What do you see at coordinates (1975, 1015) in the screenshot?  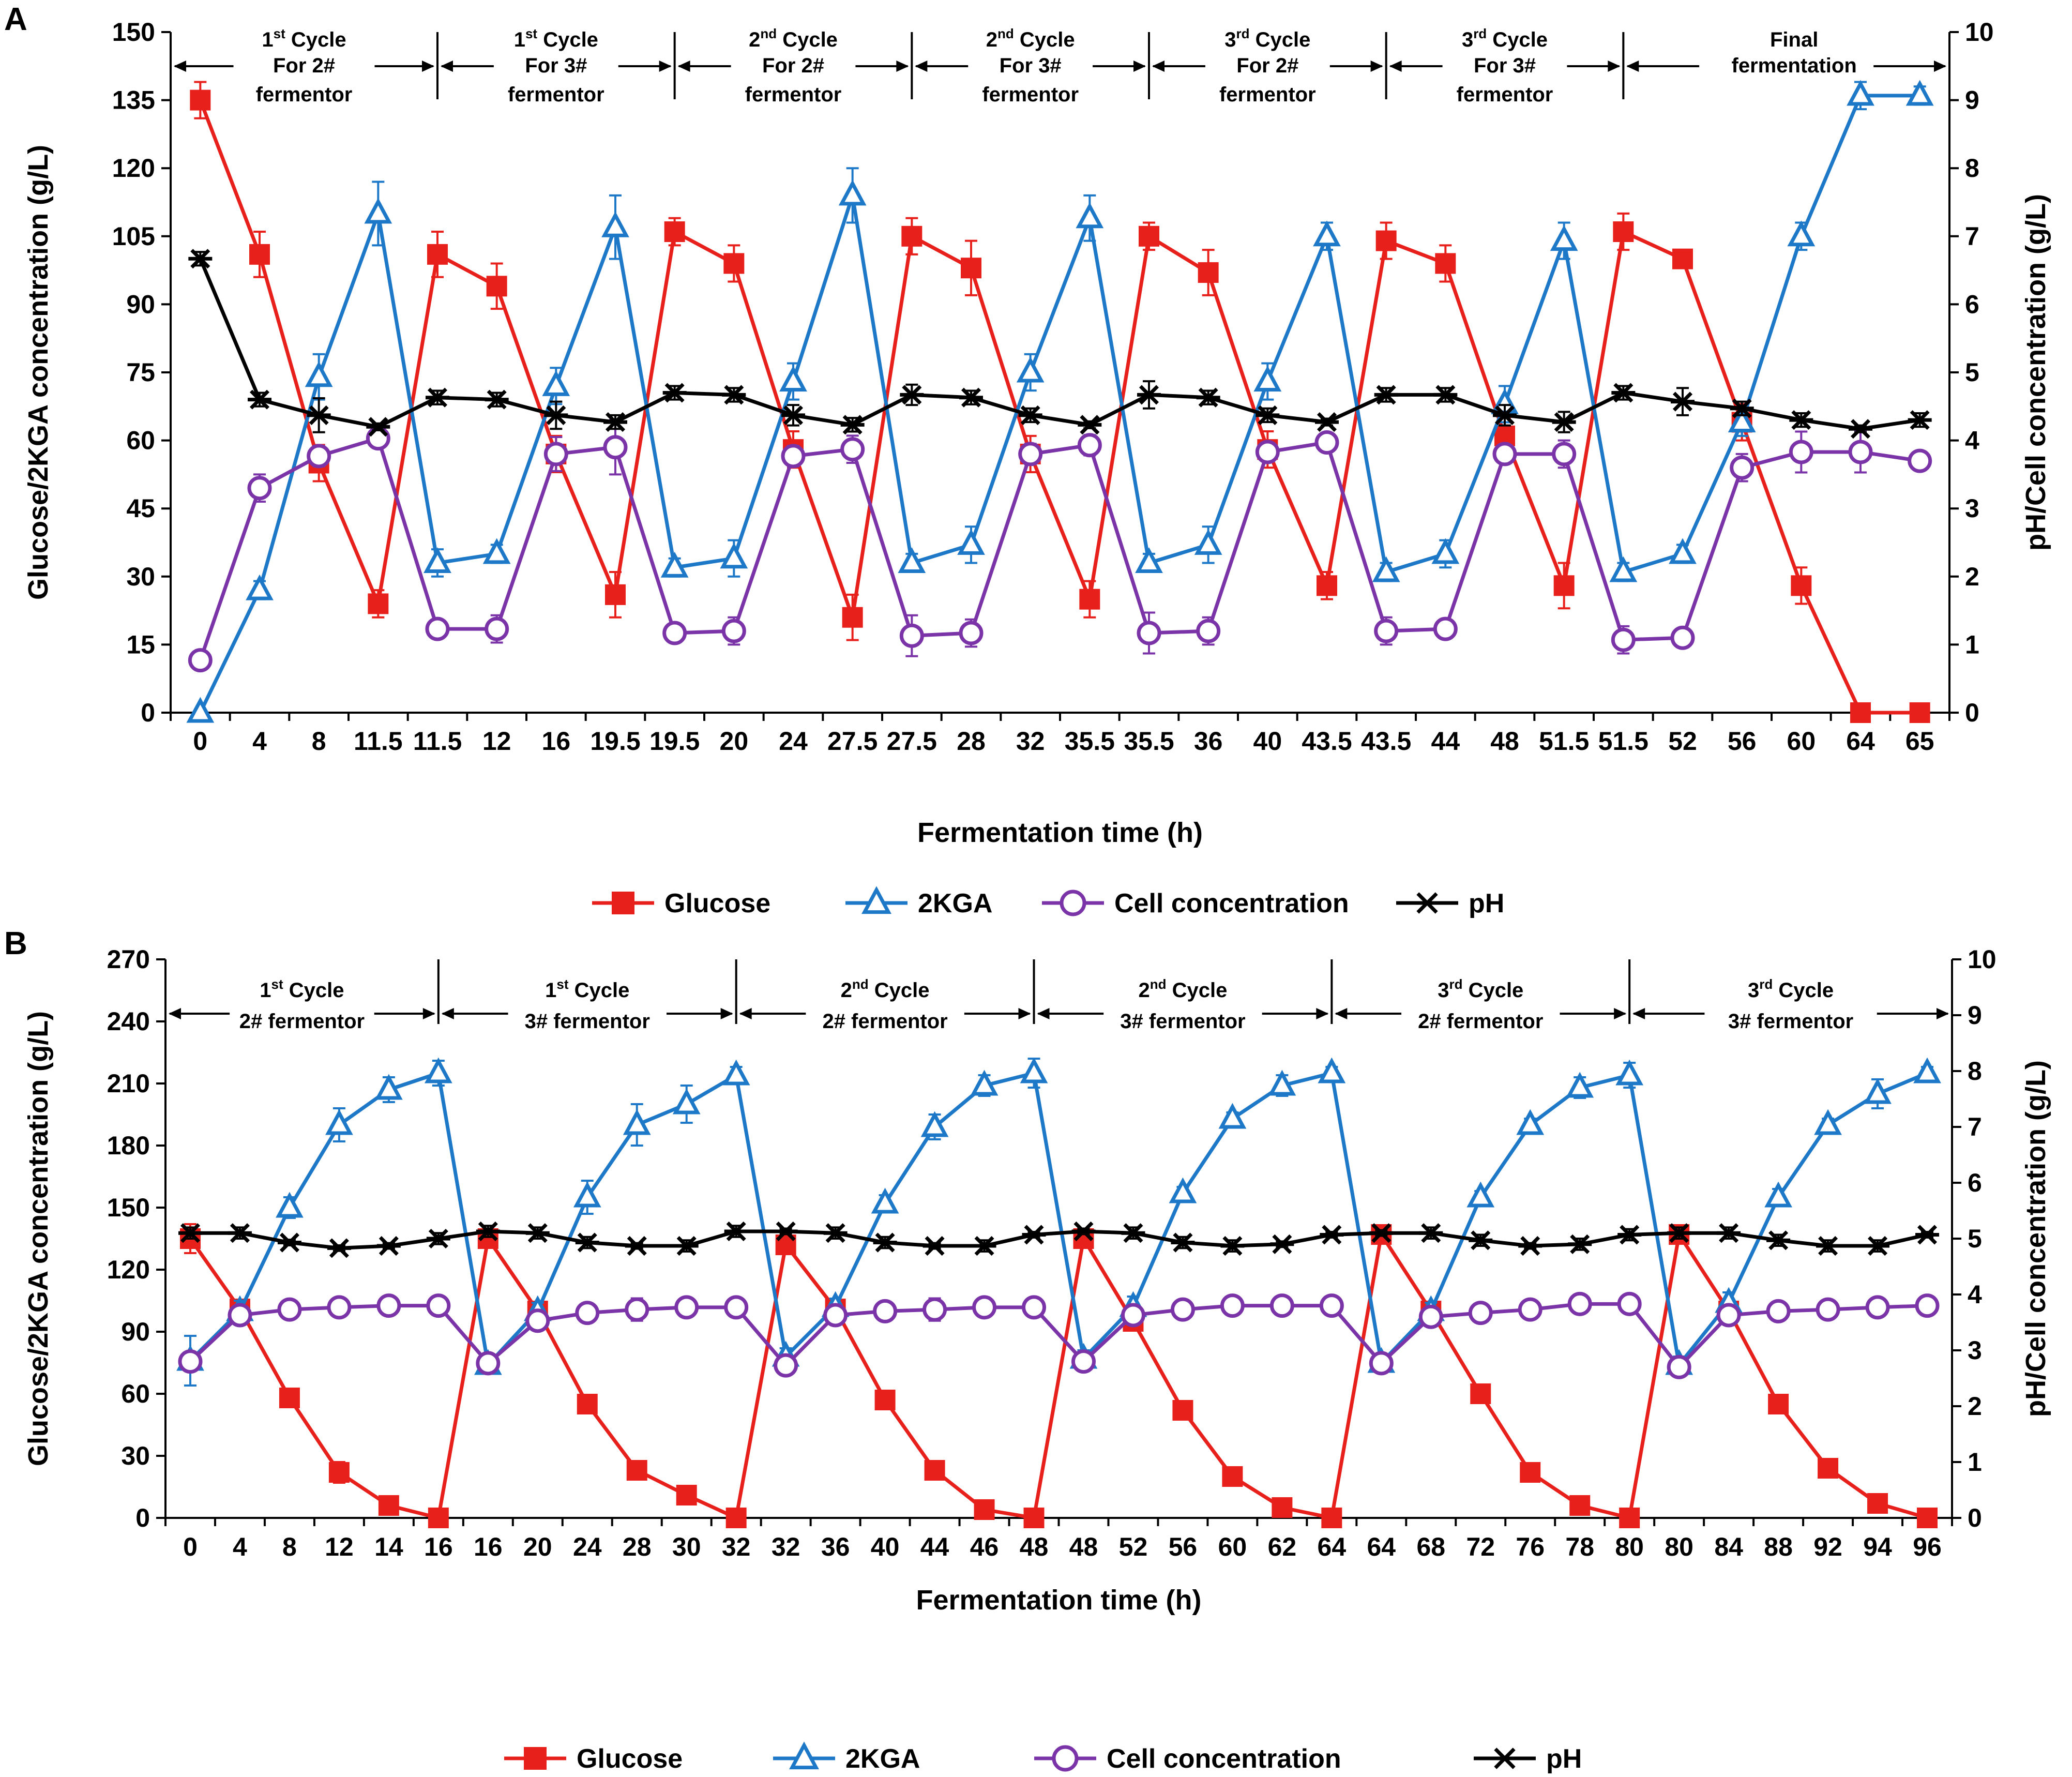 I see `panel-b-right-tick-label: 9` at bounding box center [1975, 1015].